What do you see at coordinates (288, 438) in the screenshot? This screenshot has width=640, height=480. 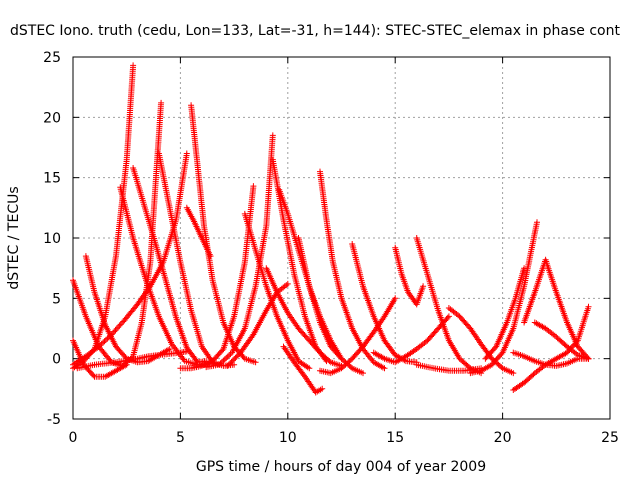 I see `x-tick-label: 10` at bounding box center [288, 438].